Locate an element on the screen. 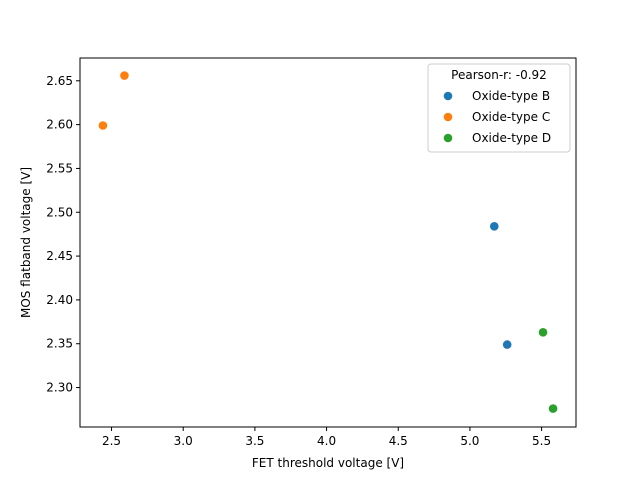 Image resolution: width=640 pixels, height=480 pixels. y-tick-label: 2.55 is located at coordinates (59, 168).